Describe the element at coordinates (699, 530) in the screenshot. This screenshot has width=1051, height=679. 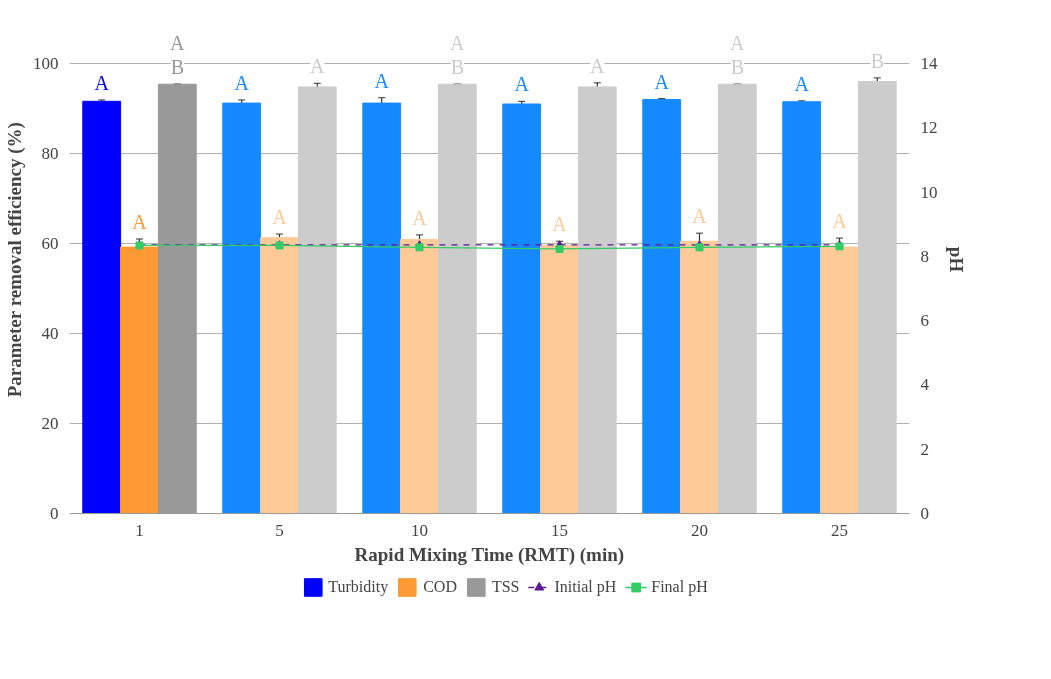
I see `x-tick-label: 20` at that location.